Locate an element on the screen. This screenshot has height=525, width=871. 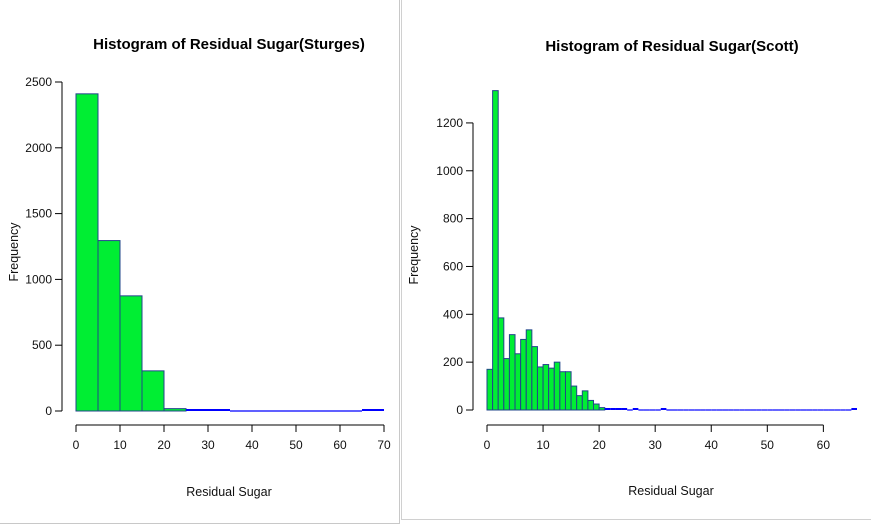
y-tick-label: 400 is located at coordinates (453, 314).